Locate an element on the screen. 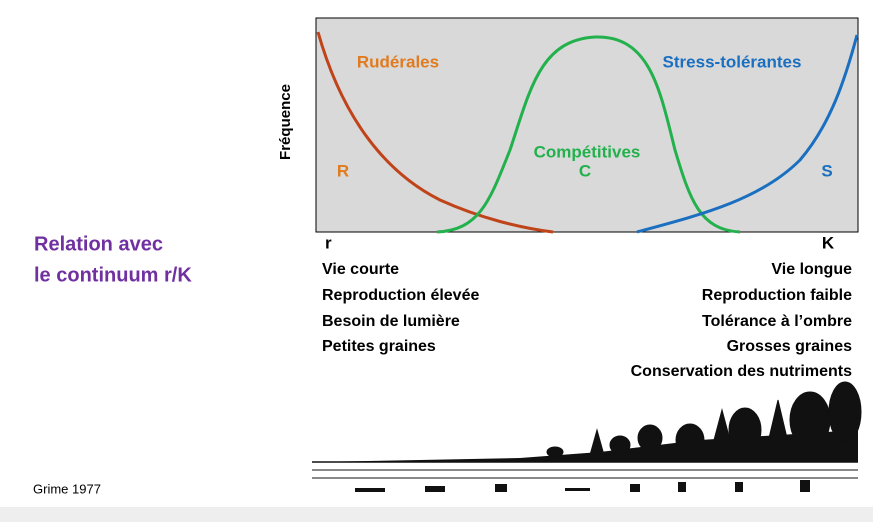 This screenshot has width=873, height=522. axis-end: K is located at coordinates (828, 242).